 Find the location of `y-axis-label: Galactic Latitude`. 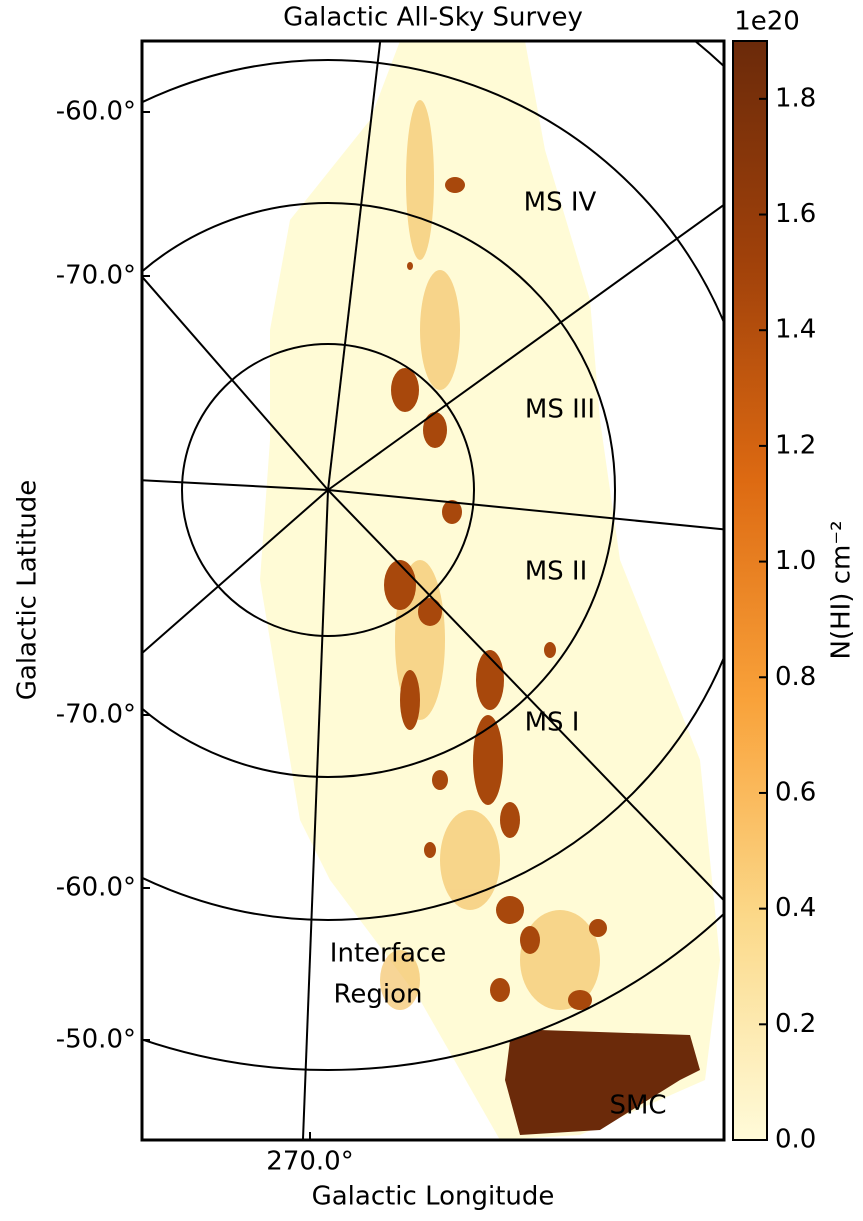

y-axis-label: Galactic Latitude is located at coordinates (28, 590).